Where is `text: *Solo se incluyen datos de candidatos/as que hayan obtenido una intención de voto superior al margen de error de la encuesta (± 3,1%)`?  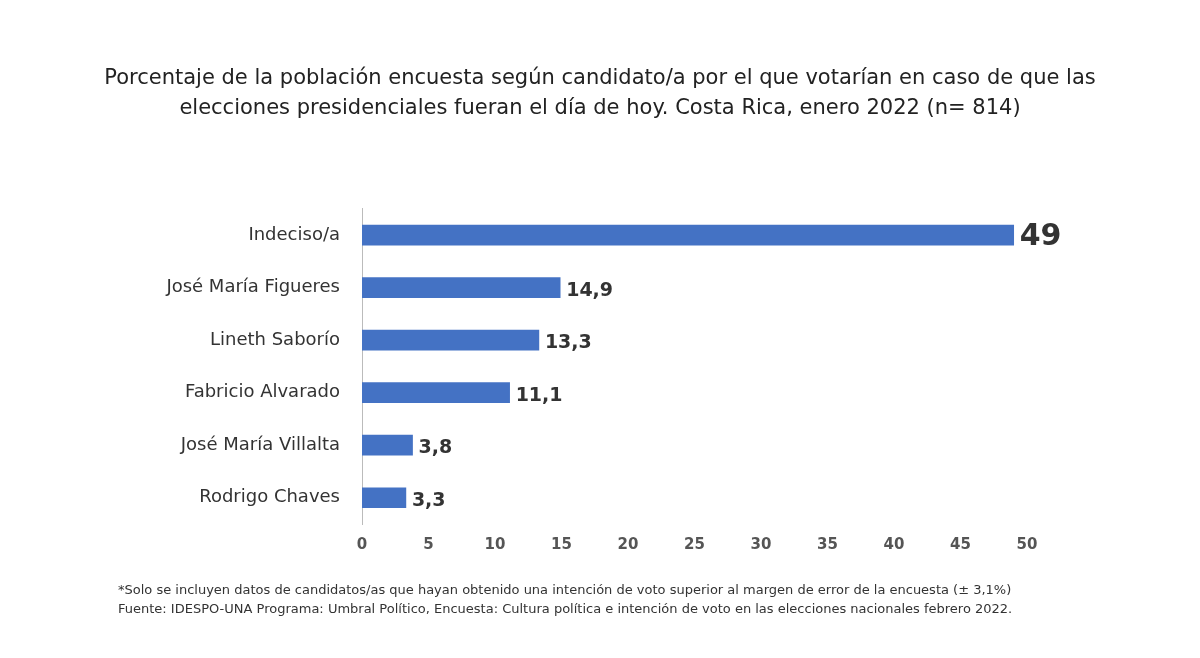 text: *Solo se incluyen datos de candidatos/as que hayan obtenido una intención de voto superior al margen de error de la encuesta (± 3,1%) is located at coordinates (565, 590).